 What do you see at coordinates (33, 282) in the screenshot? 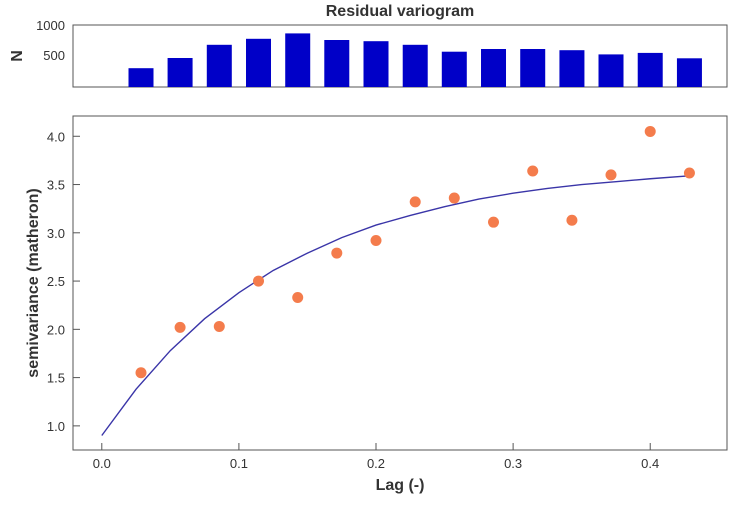
I see `y-axis-label: semivariance (matheron)` at bounding box center [33, 282].